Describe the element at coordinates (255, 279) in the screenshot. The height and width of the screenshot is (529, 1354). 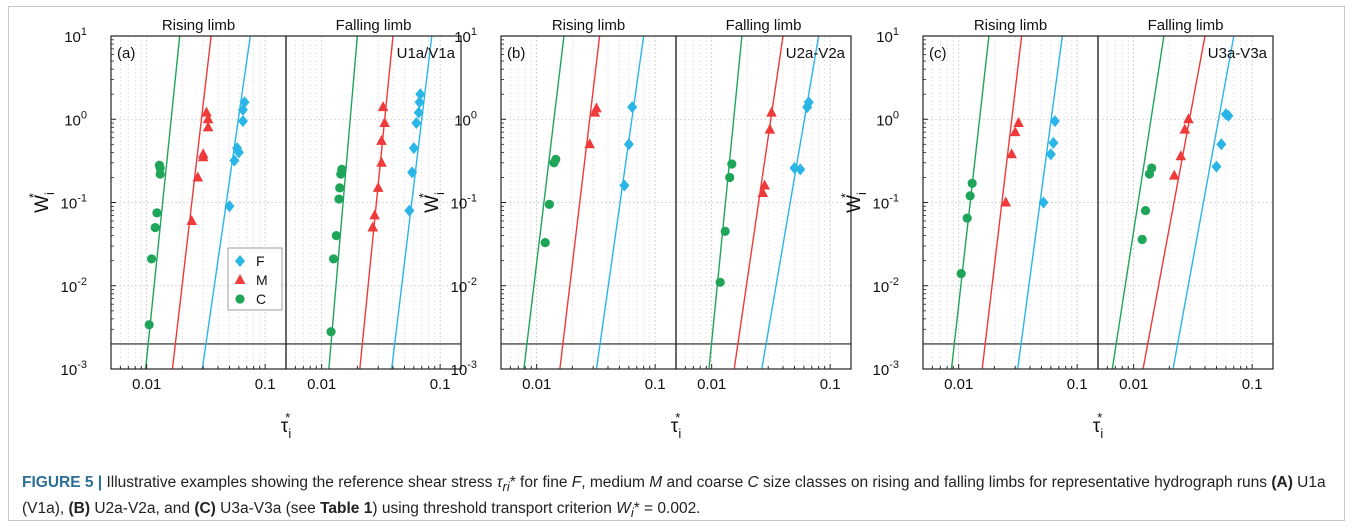
I see `legend: FMC` at that location.